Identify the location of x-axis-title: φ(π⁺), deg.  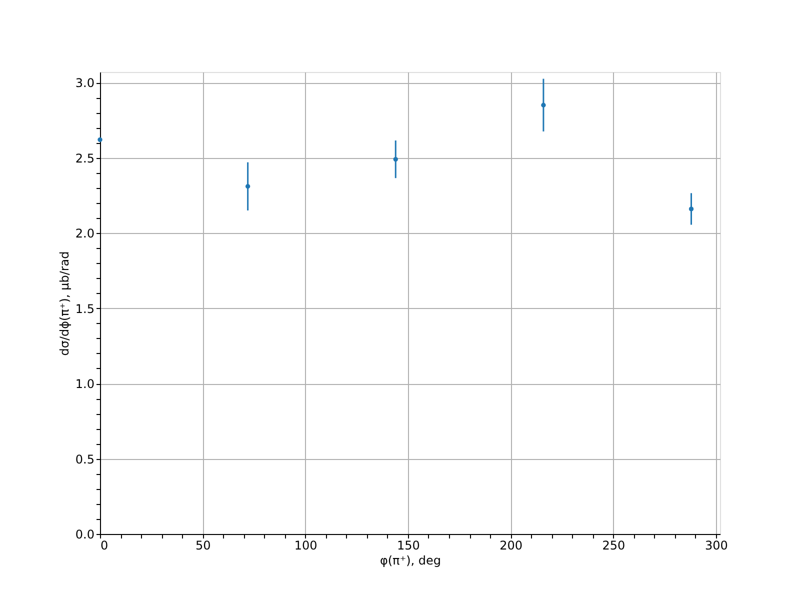
(411, 561).